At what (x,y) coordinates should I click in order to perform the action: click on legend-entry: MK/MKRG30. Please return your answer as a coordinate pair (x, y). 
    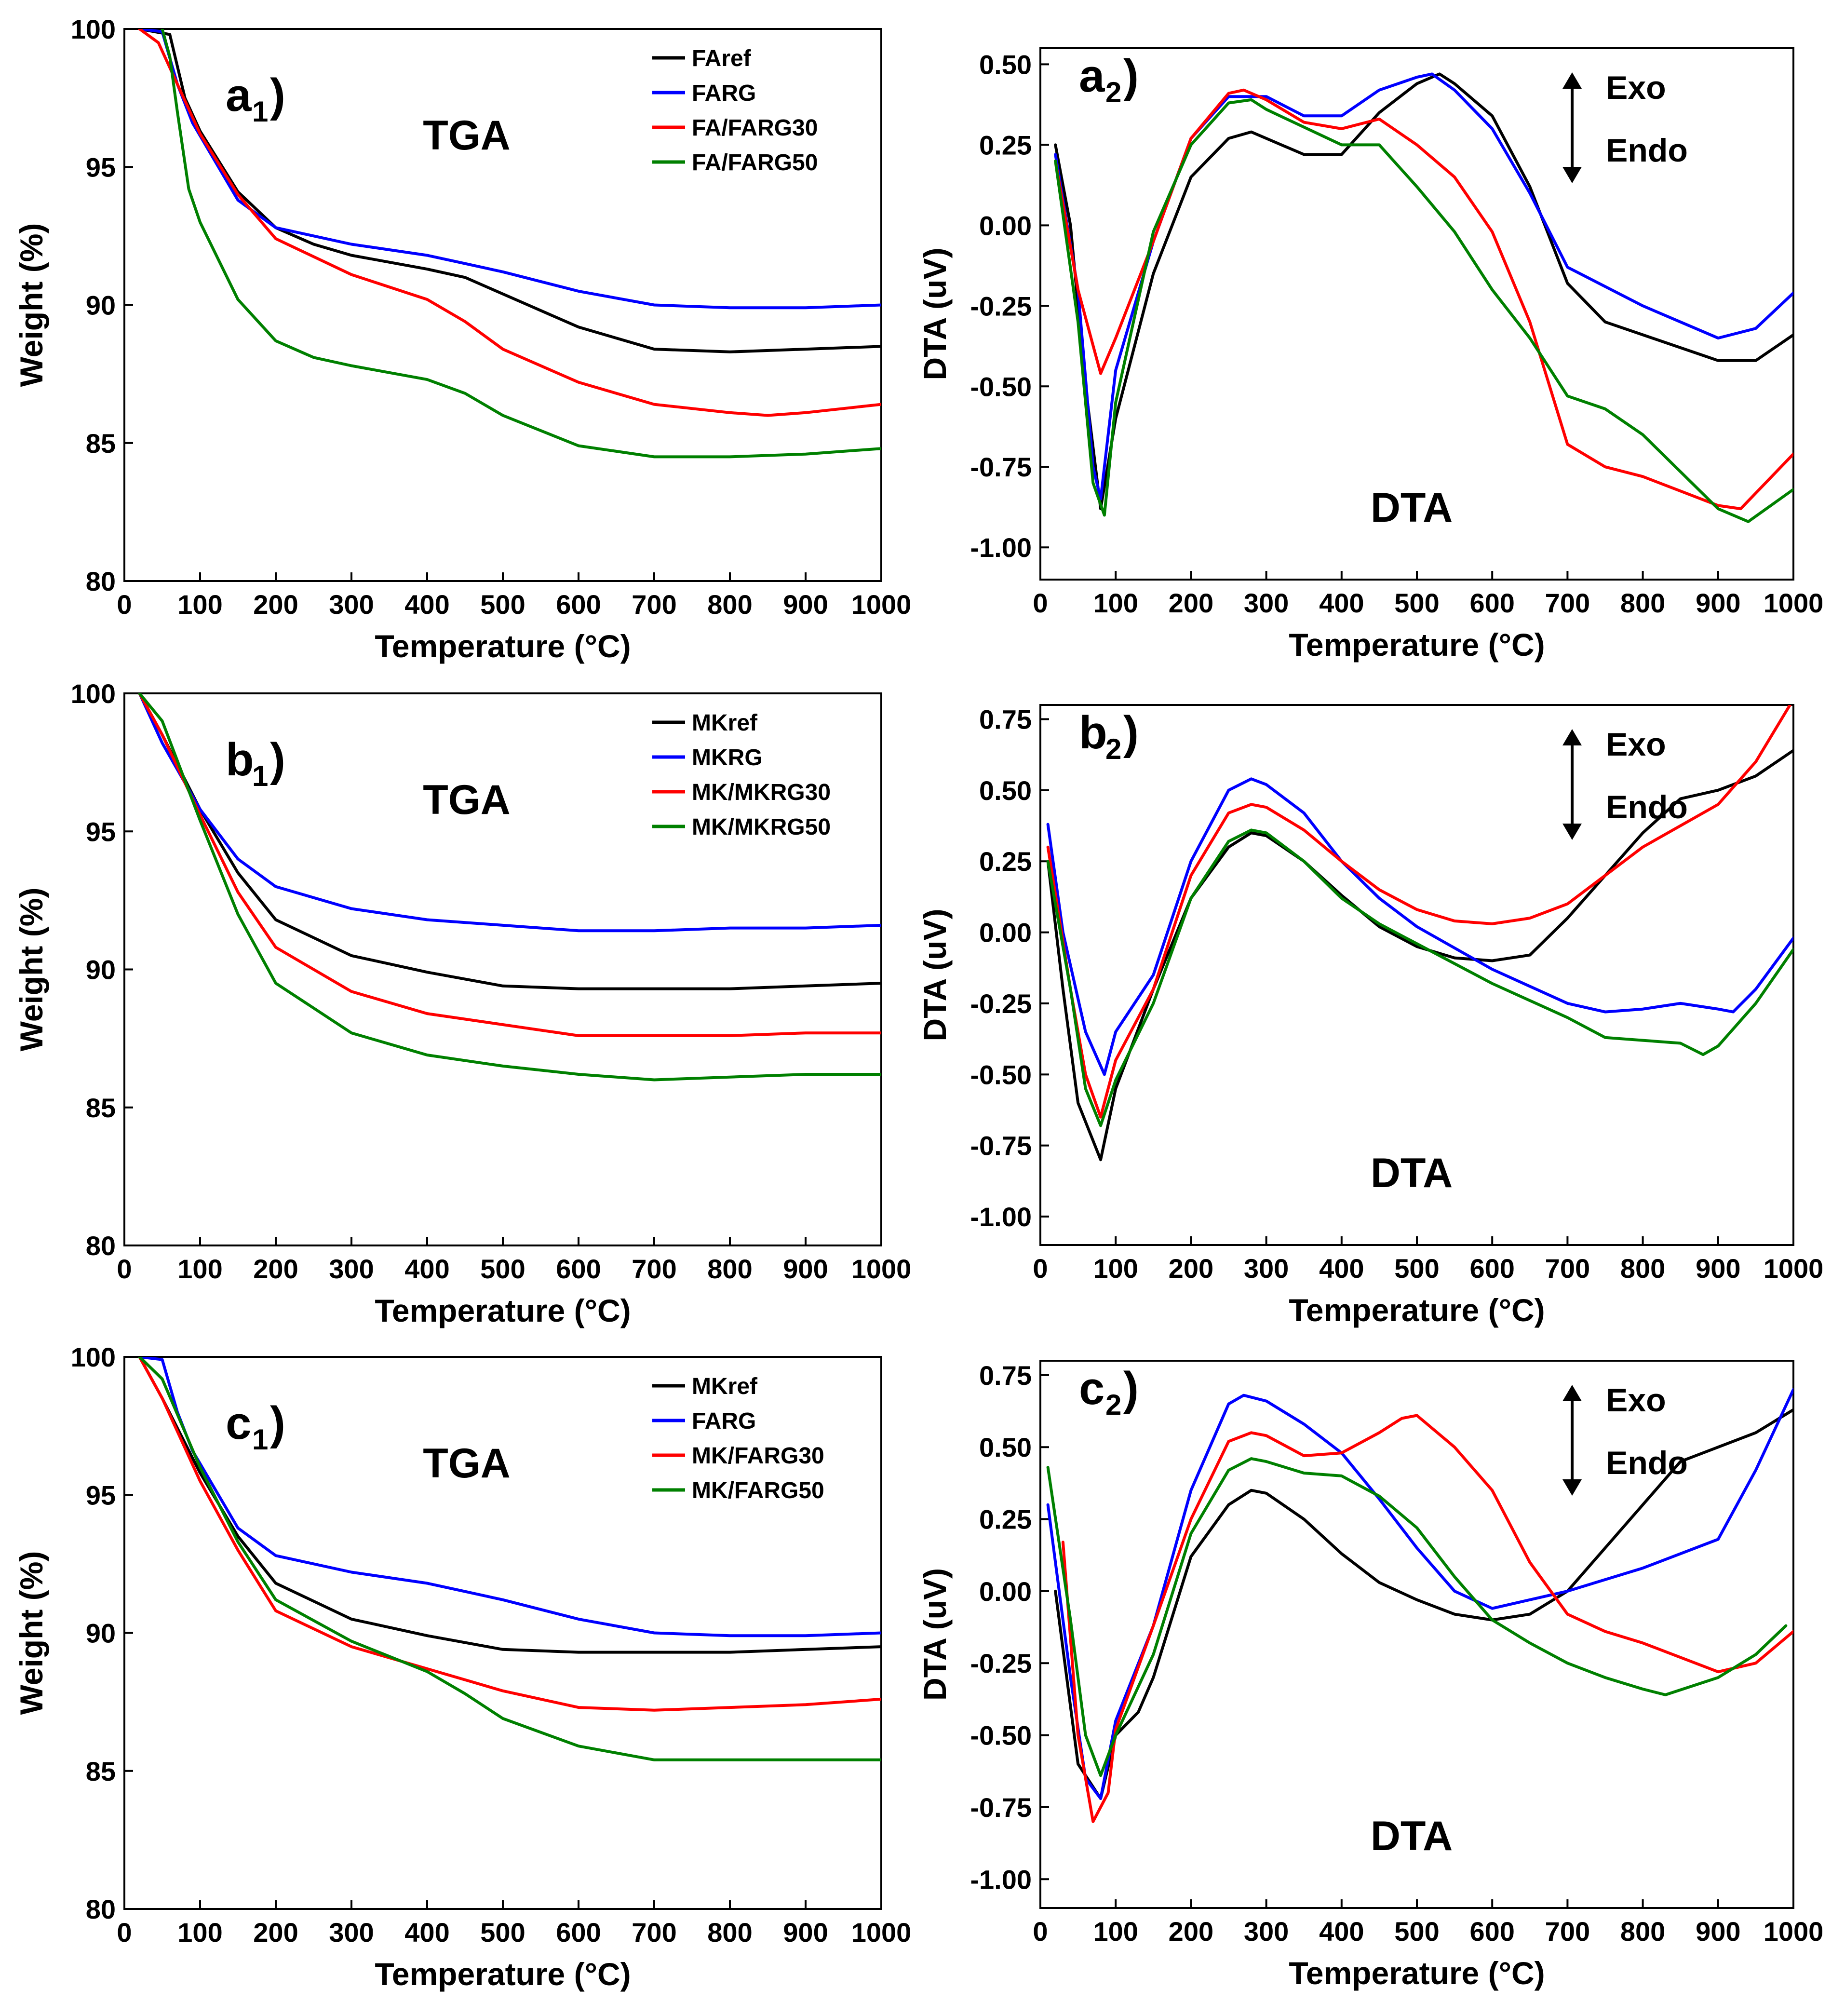
    Looking at the image, I should click on (761, 792).